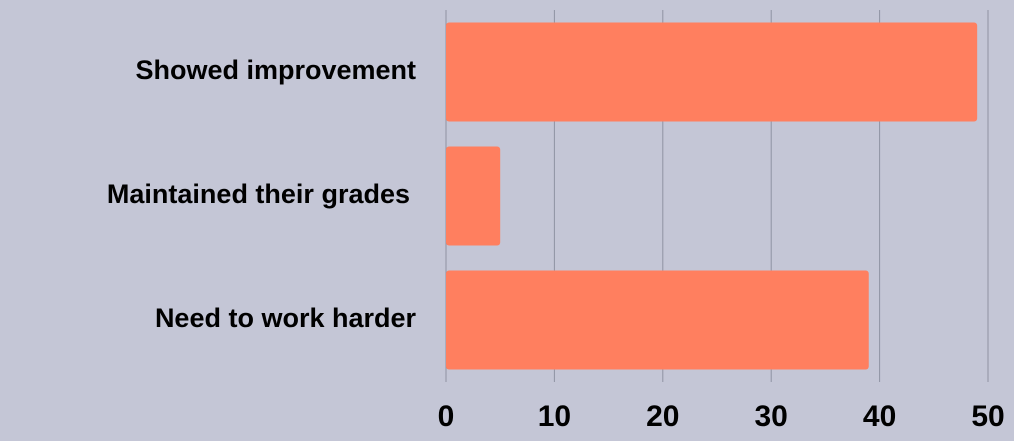 Image resolution: width=1014 pixels, height=441 pixels. Describe the element at coordinates (258, 194) in the screenshot. I see `y-tick-label: Maintained their grades` at that location.